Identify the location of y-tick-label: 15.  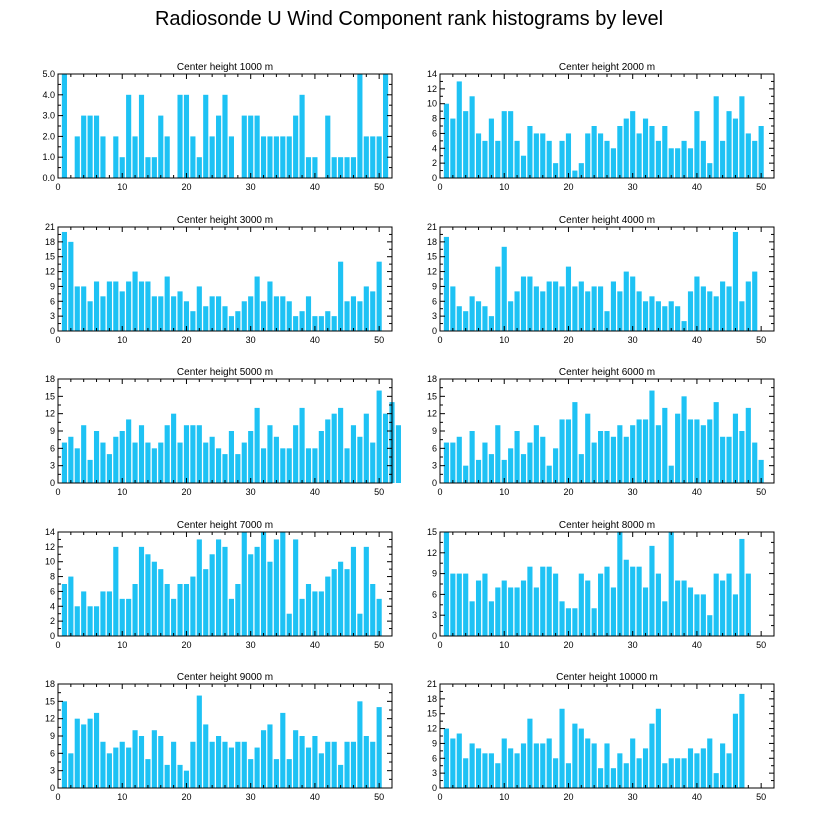
(50, 701).